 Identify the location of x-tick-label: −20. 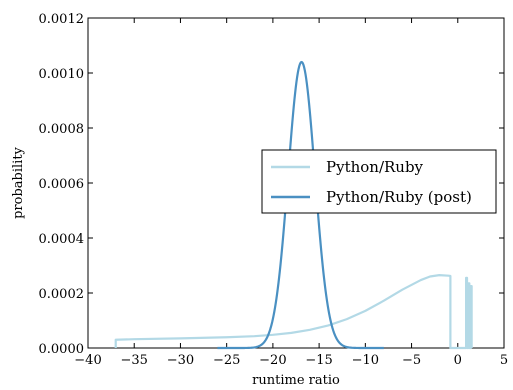
(272, 360).